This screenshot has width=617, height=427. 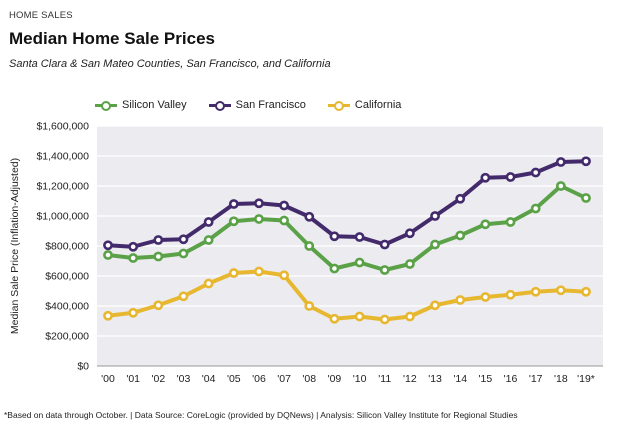 I want to click on legend-item-san-francisco: San Francisco, so click(x=257, y=105).